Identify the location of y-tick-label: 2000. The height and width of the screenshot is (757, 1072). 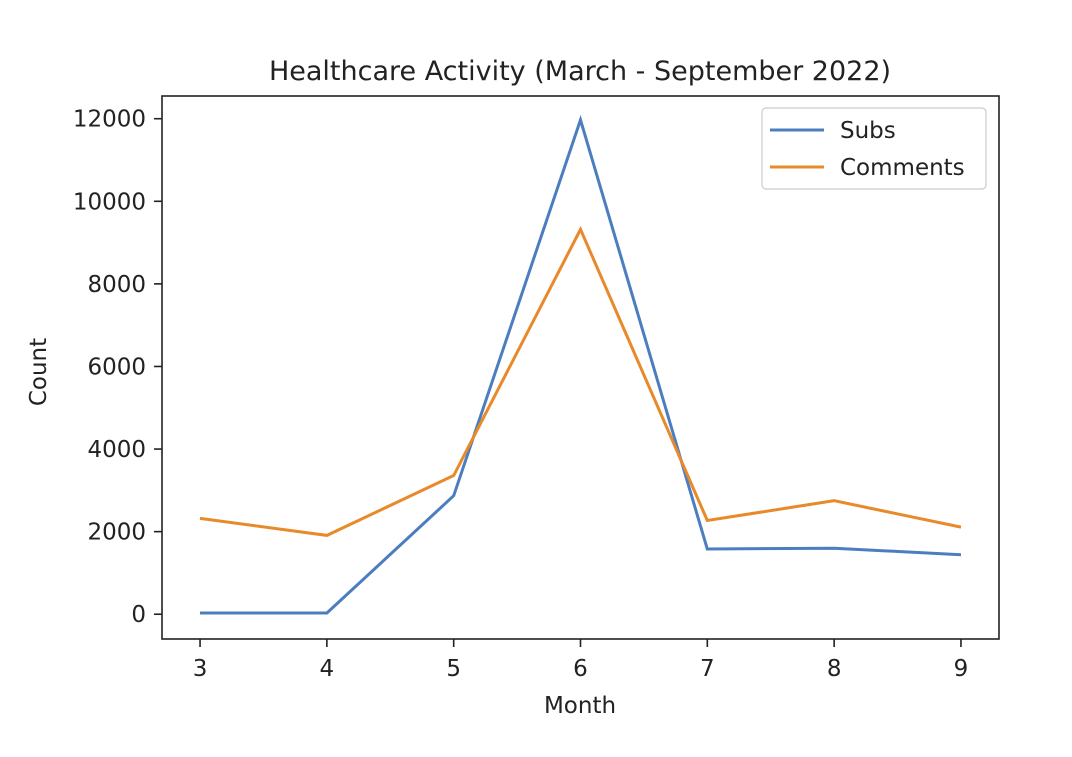
(116, 533).